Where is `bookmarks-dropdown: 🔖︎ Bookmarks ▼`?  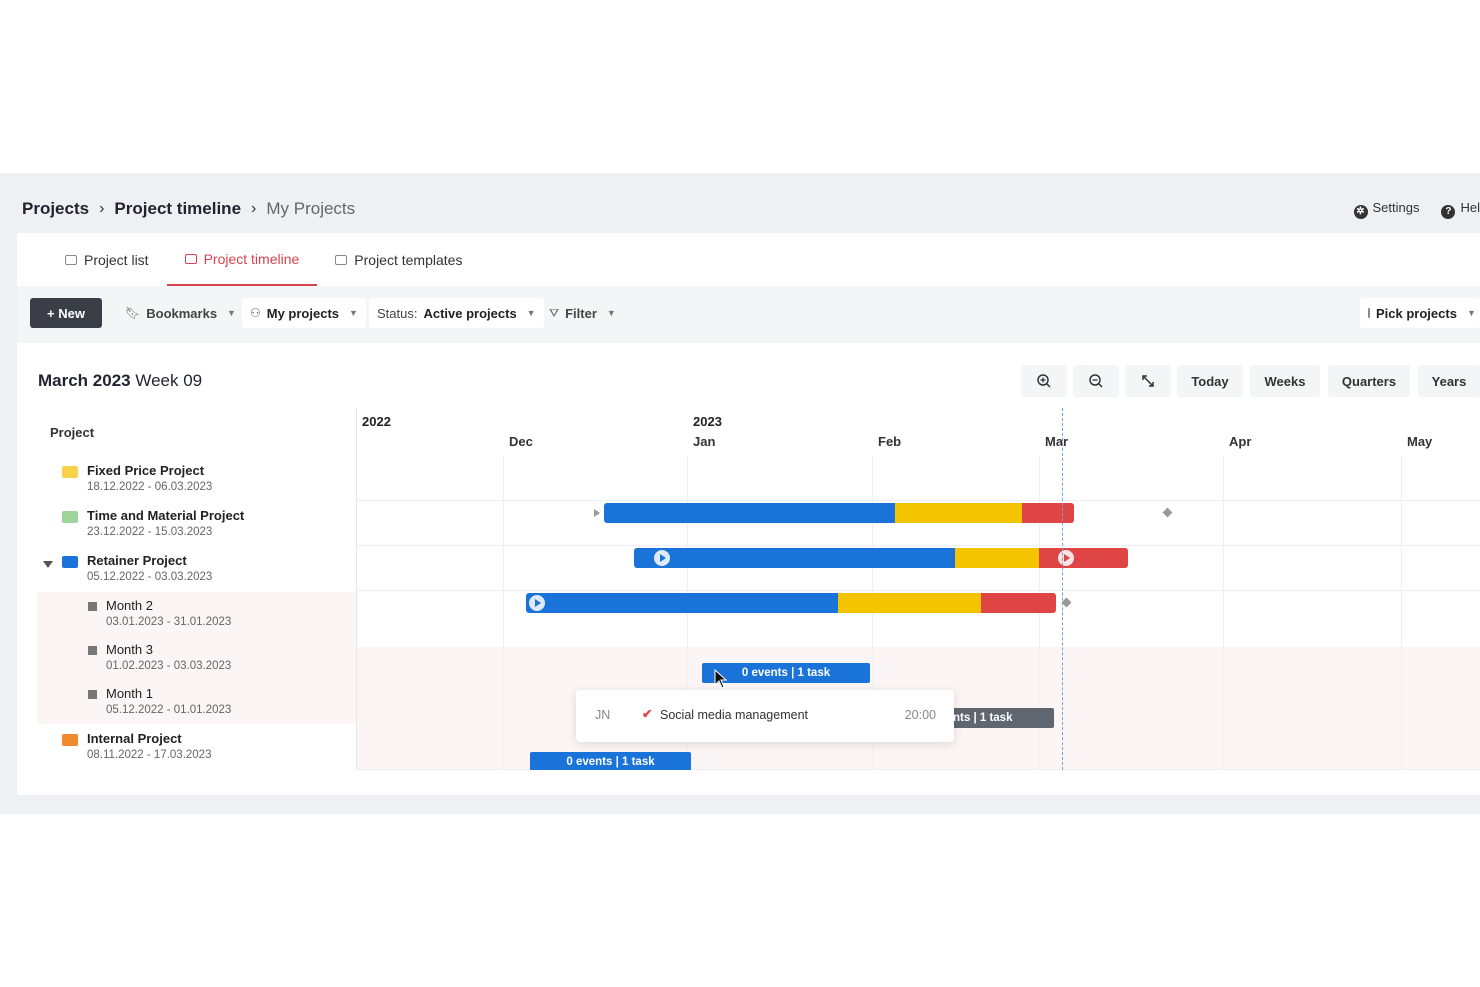 bookmarks-dropdown: 🔖︎ Bookmarks ▼ is located at coordinates (180, 313).